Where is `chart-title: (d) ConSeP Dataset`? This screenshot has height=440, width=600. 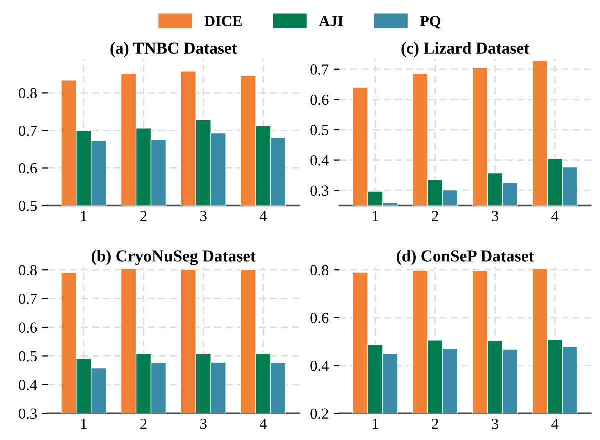 chart-title: (d) ConSeP Dataset is located at coordinates (465, 258).